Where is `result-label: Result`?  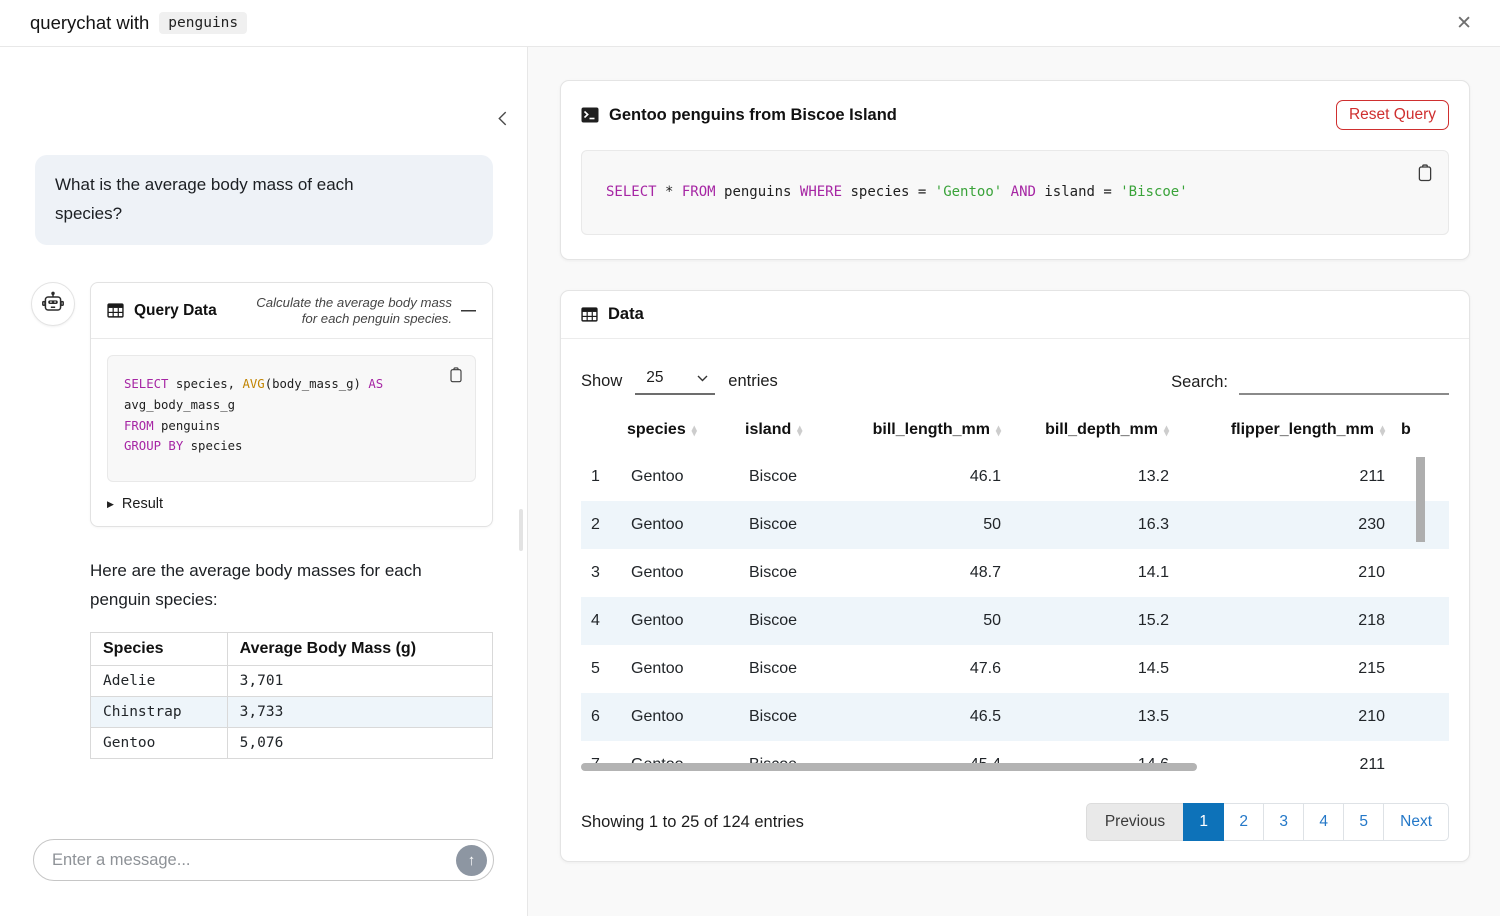 result-label: Result is located at coordinates (142, 504).